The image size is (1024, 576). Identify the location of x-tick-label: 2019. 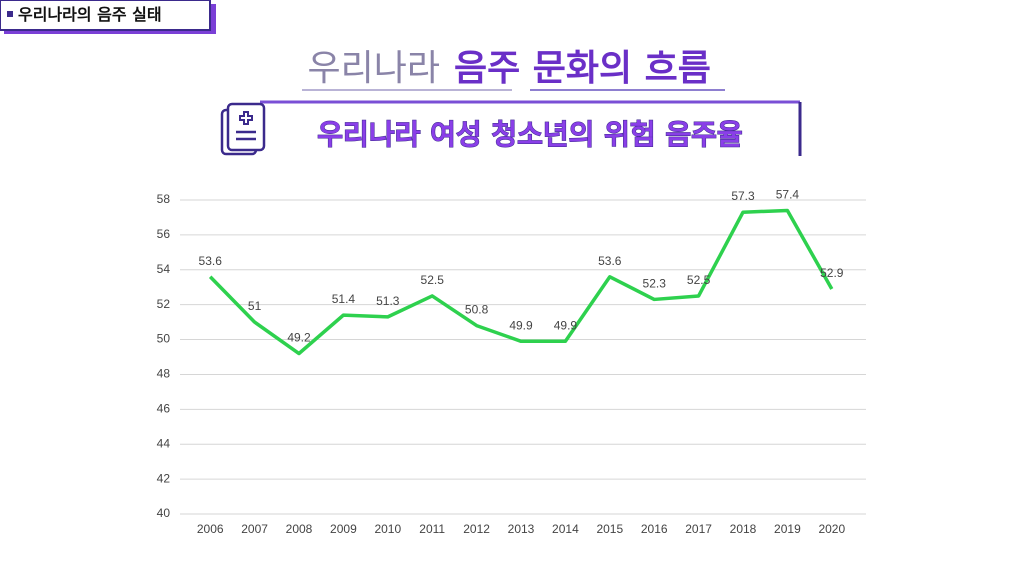
(787, 529).